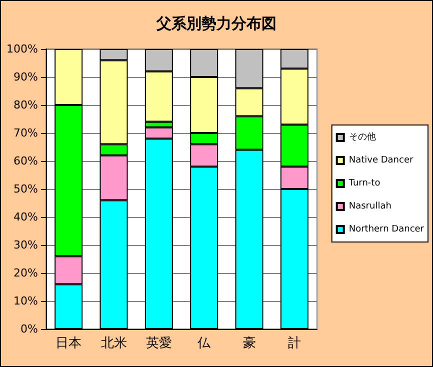 This screenshot has width=433, height=367. I want to click on legend-label: Turn-to, so click(364, 183).